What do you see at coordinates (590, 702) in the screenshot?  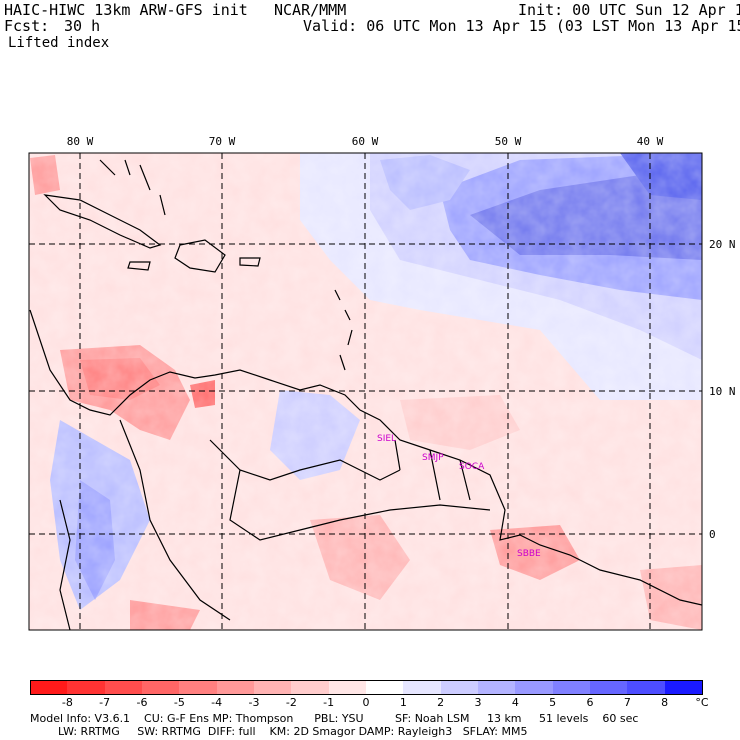 I see `colorbar-tick-label: 6` at bounding box center [590, 702].